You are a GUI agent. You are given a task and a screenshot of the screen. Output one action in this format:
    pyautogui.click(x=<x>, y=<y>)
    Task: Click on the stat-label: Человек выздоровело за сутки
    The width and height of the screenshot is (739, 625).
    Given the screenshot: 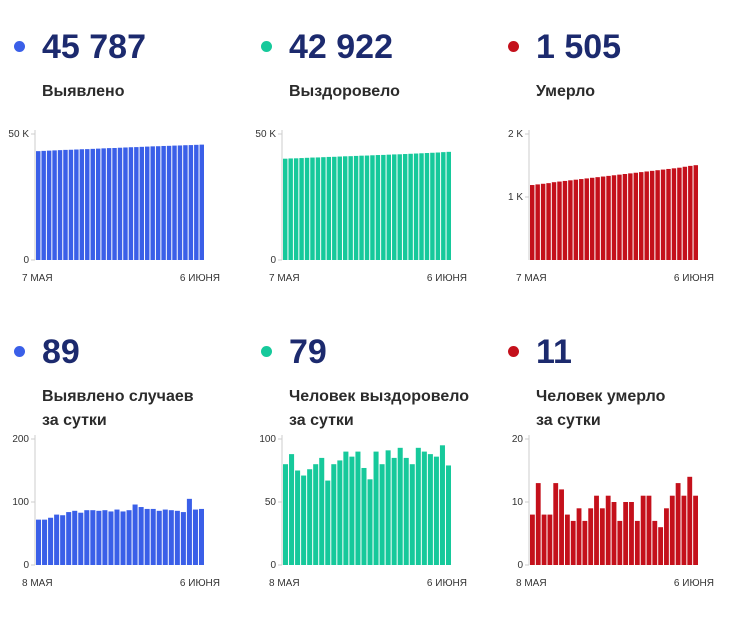 What is the action you would take?
    pyautogui.click(x=379, y=409)
    